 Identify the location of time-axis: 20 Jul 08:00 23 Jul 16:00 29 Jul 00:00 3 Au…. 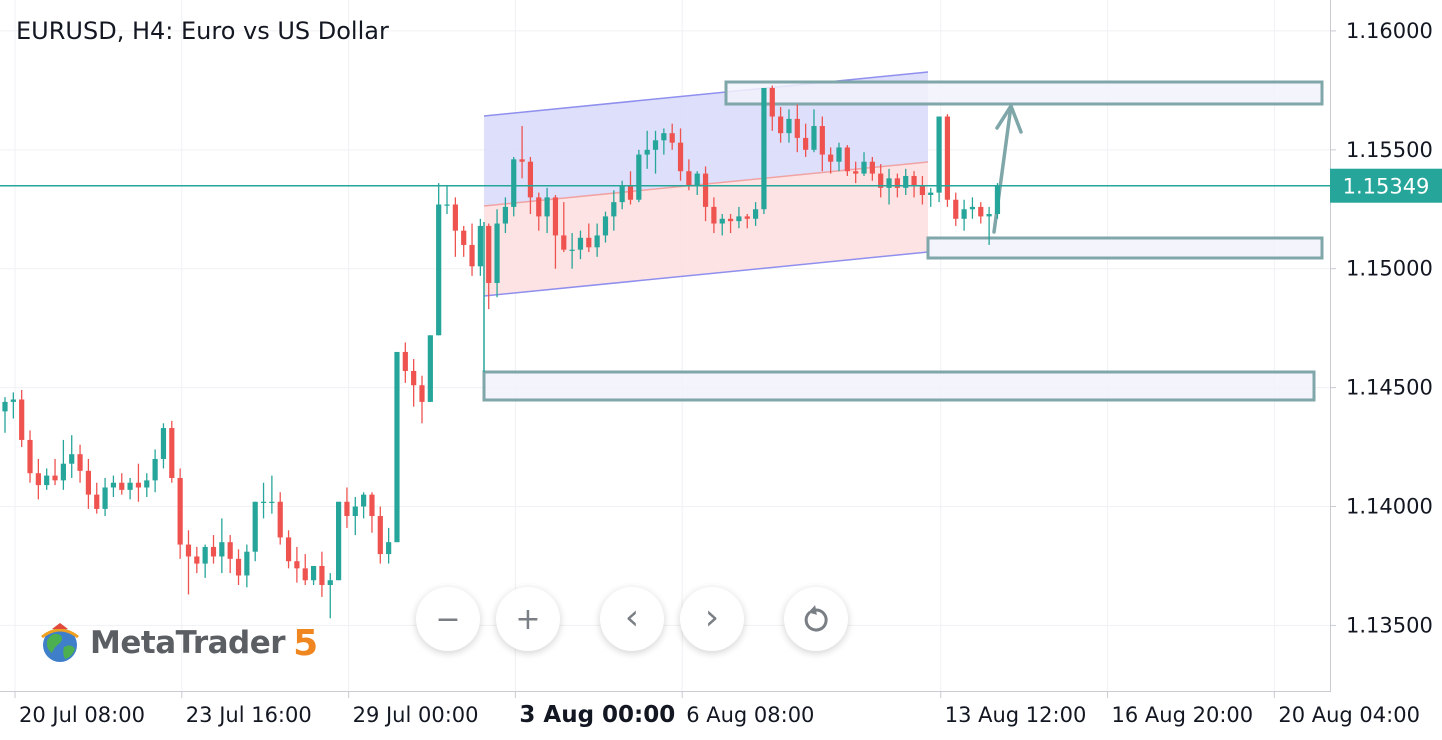
(717, 710).